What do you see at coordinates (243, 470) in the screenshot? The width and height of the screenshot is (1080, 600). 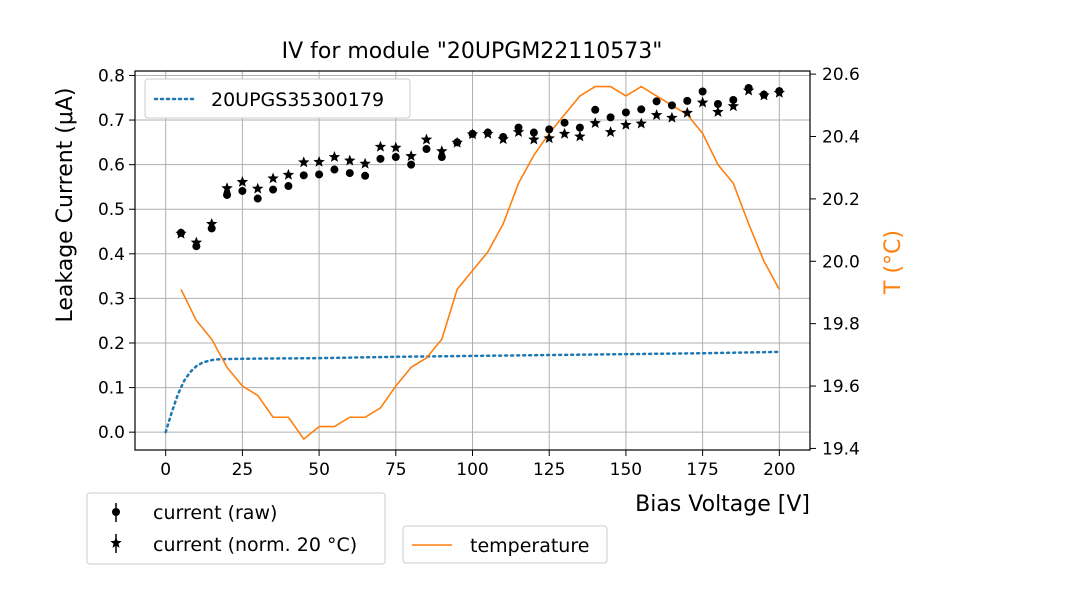 I see `x-tick-label: 25` at bounding box center [243, 470].